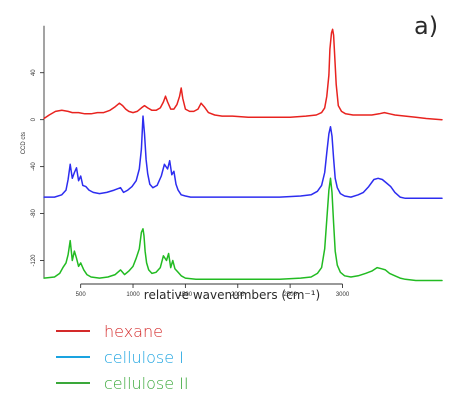 The height and width of the screenshot is (412, 464). What do you see at coordinates (186, 295) in the screenshot?
I see `x-tick-label: 1500` at bounding box center [186, 295].